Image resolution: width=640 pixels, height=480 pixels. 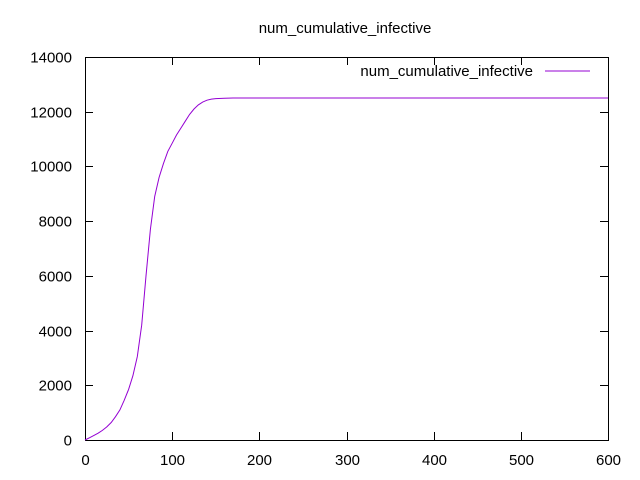 I want to click on x-tick-label: 600, so click(x=608, y=460).